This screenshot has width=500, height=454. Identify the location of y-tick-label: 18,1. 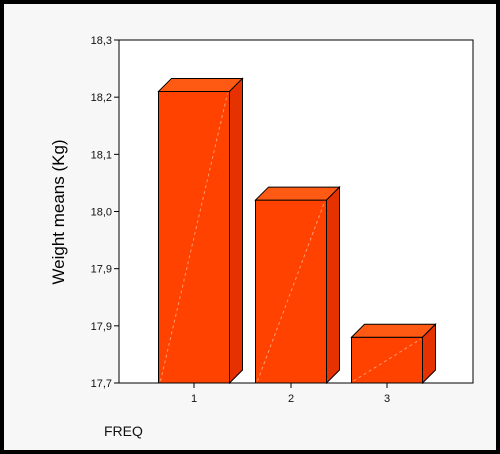
(101, 155).